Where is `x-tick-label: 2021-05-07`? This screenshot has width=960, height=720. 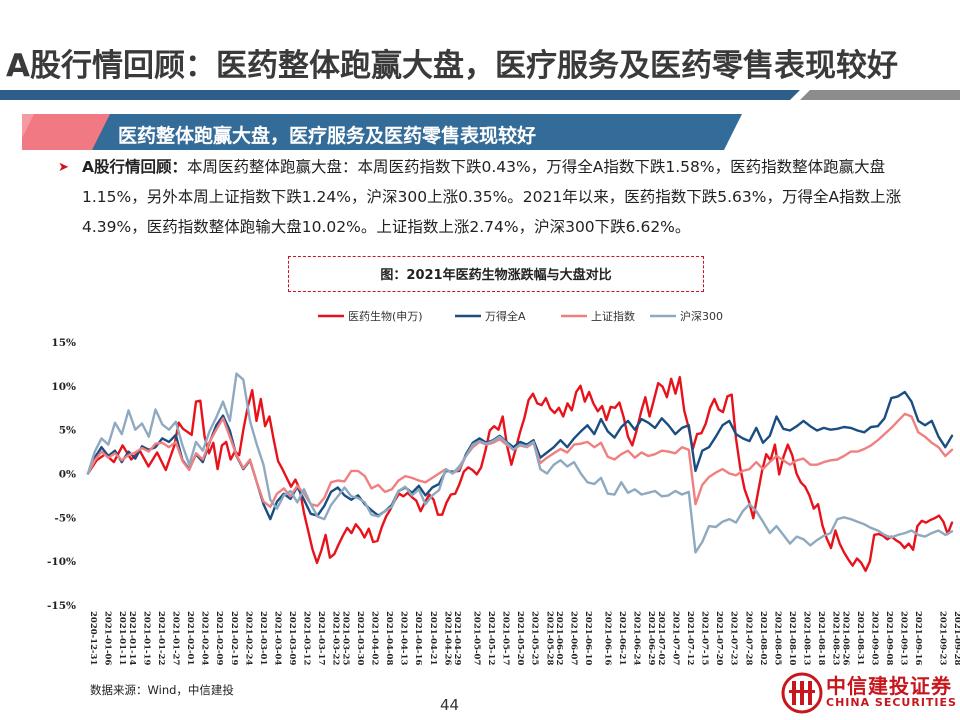 x-tick-label: 2021-05-07 is located at coordinates (476, 638).